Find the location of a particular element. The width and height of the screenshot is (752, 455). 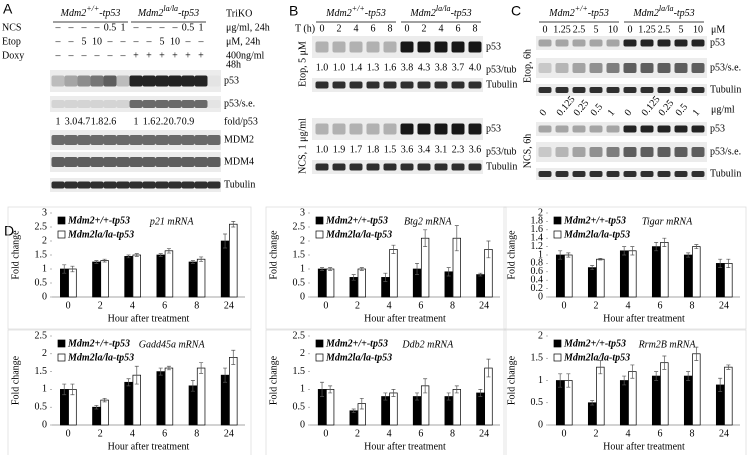

ratio-value: 1.0 is located at coordinates (339, 67).